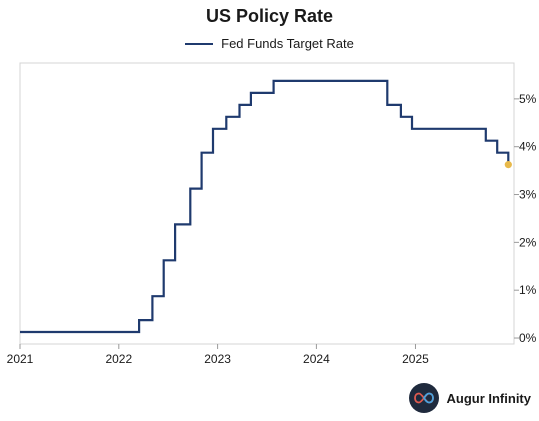  I want to click on chart-title: US Policy Rate, so click(269, 16).